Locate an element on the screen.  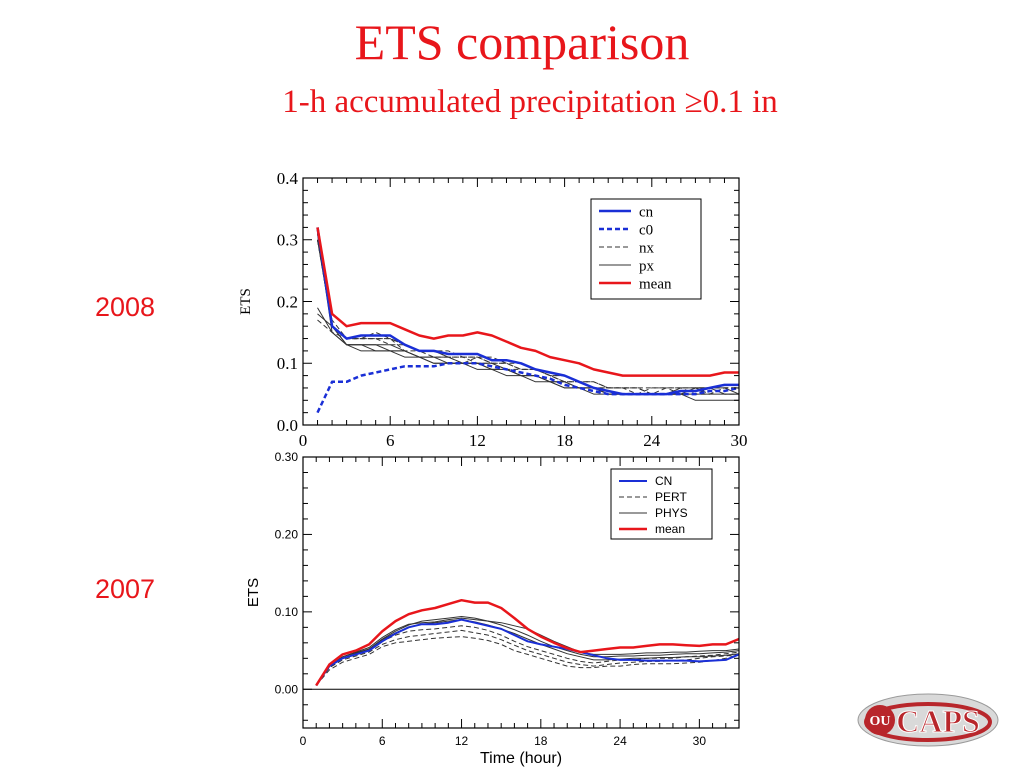
legend-label-phys: PHYS is located at coordinates (671, 513).